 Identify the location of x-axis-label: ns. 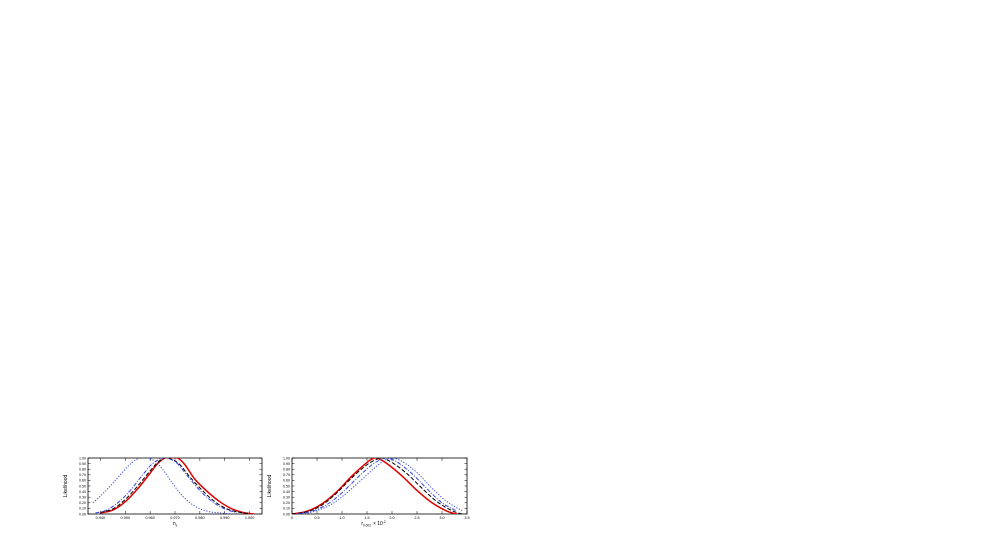
(175, 524).